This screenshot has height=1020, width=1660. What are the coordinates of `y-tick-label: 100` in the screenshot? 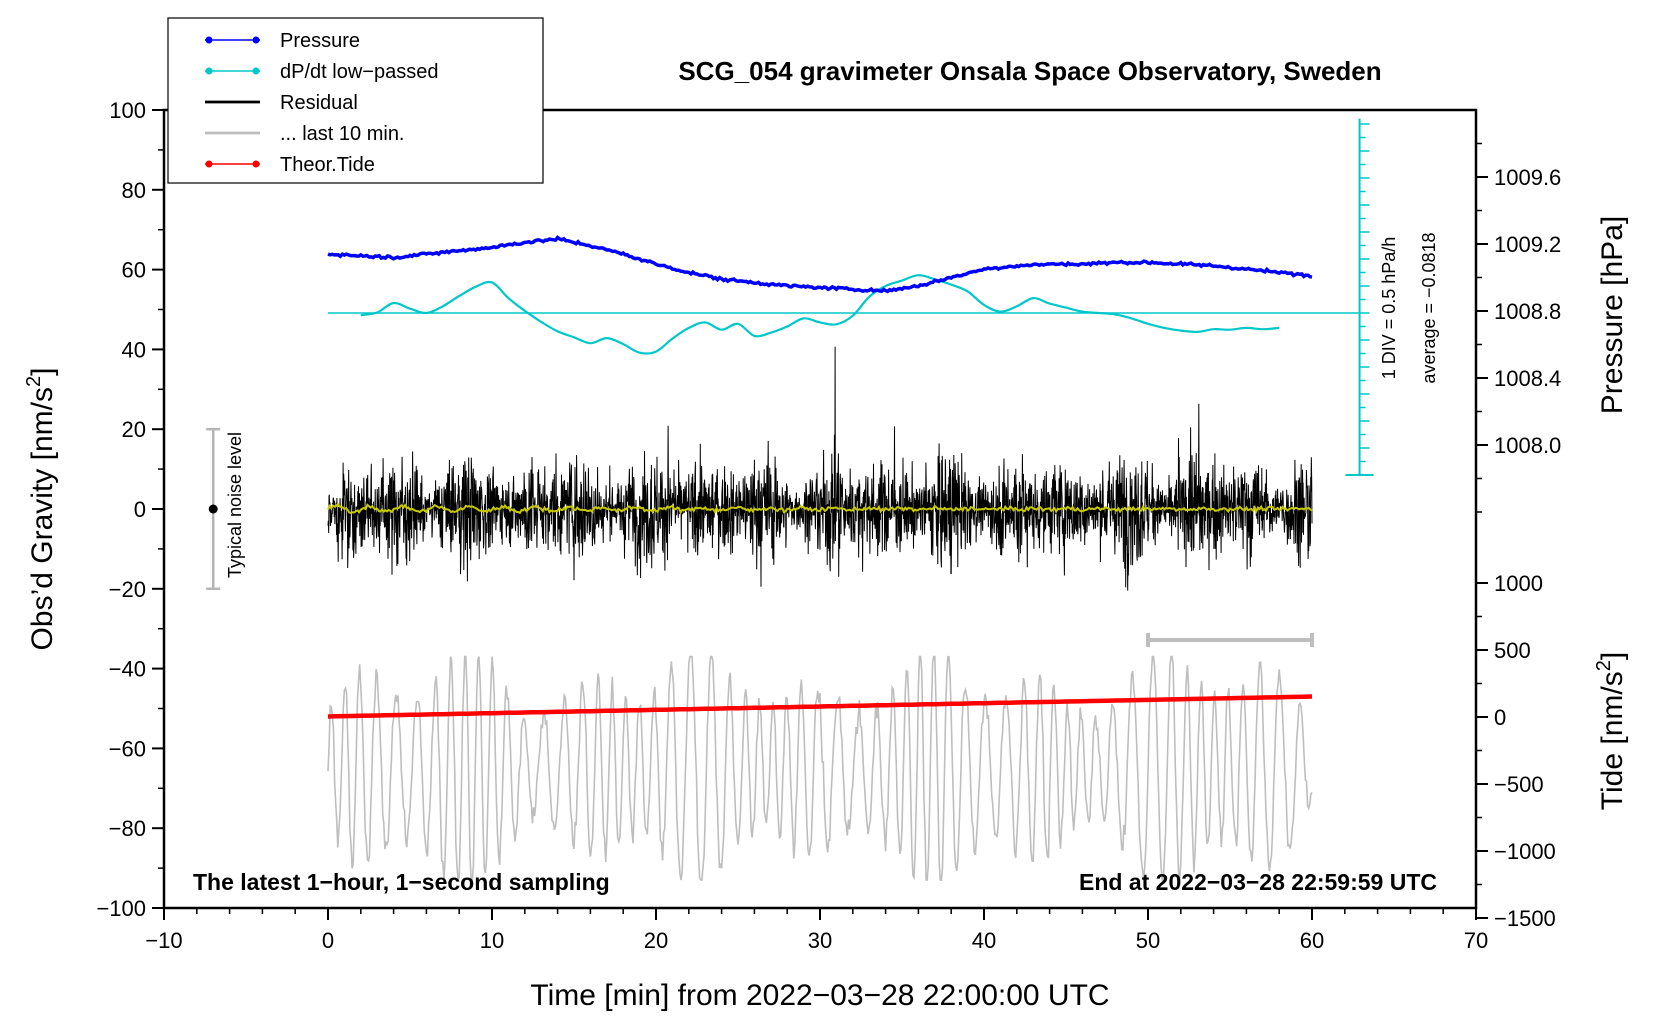 It's located at (127, 110).